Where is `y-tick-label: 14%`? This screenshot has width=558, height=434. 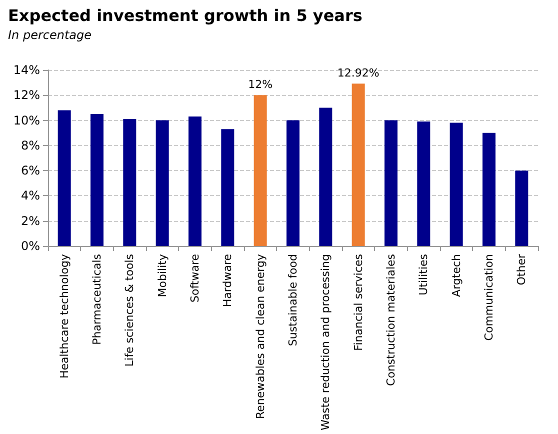
y-tick-label: 14% is located at coordinates (26, 70).